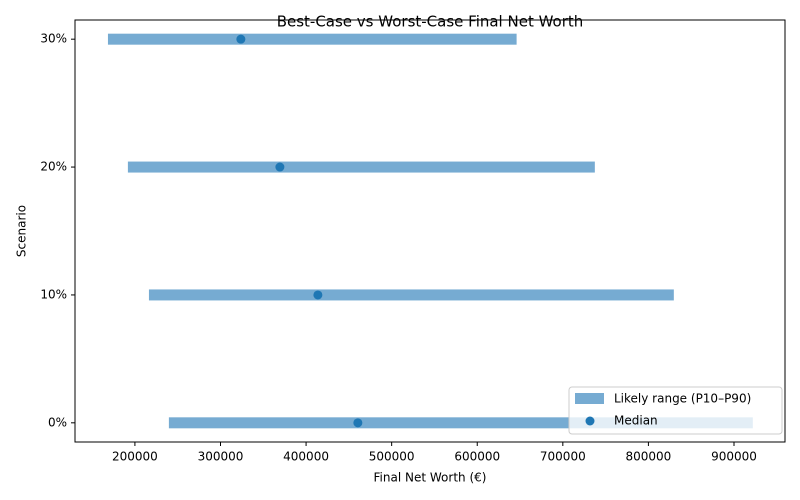 The height and width of the screenshot is (500, 800). I want to click on y-tick-label: 20%, so click(53, 167).